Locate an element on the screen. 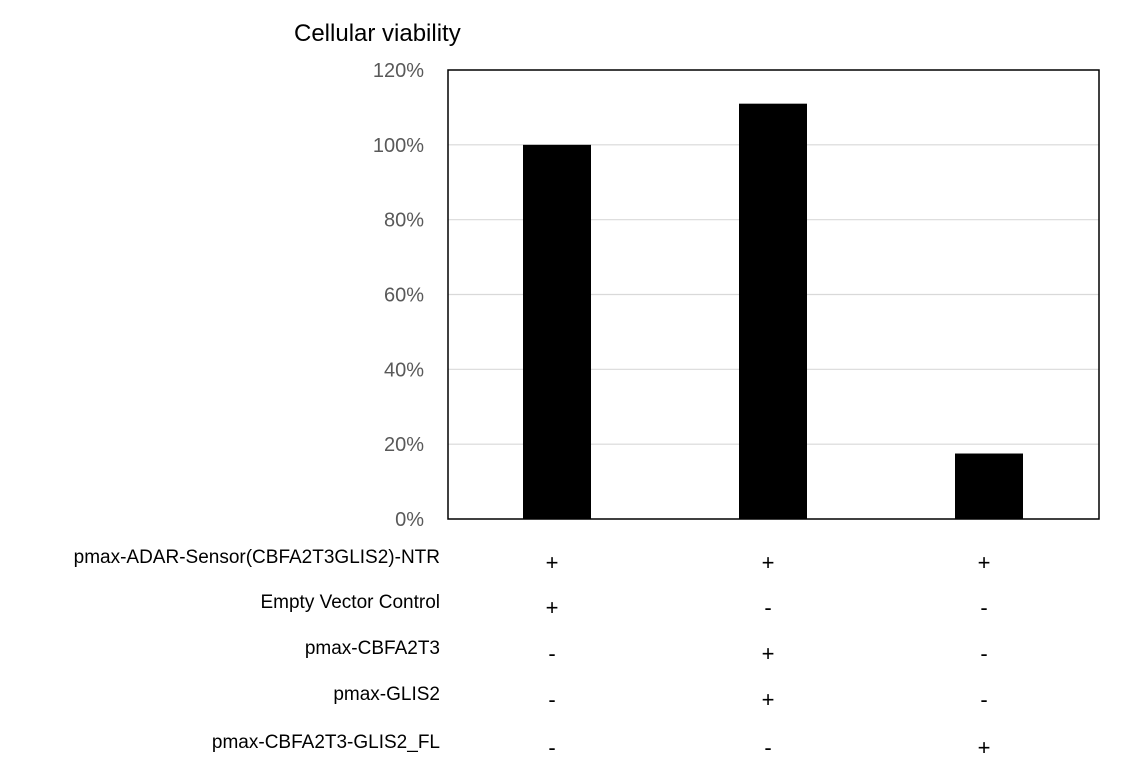 The width and height of the screenshot is (1123, 772). y-tick-label: 100% is located at coordinates (398, 146).